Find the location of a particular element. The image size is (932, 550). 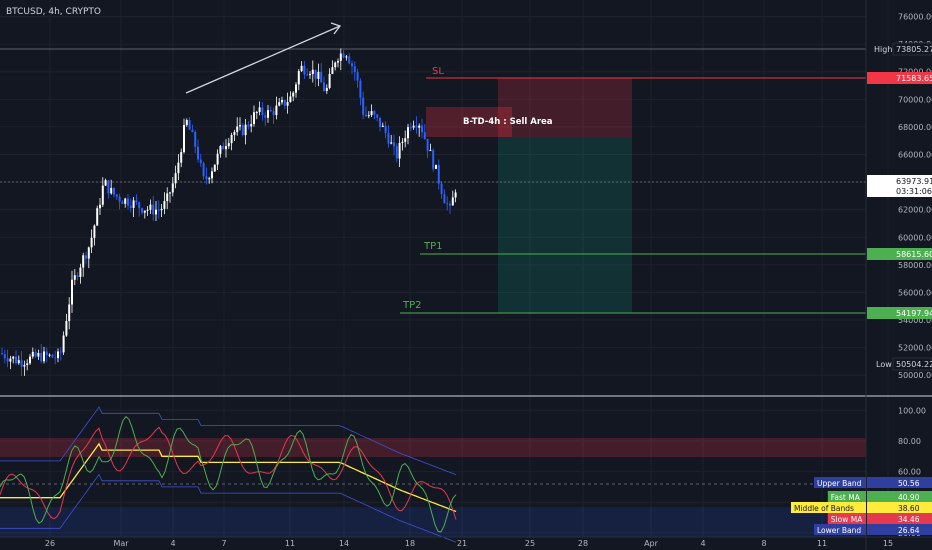

low-value: 50504.22 is located at coordinates (914, 364).